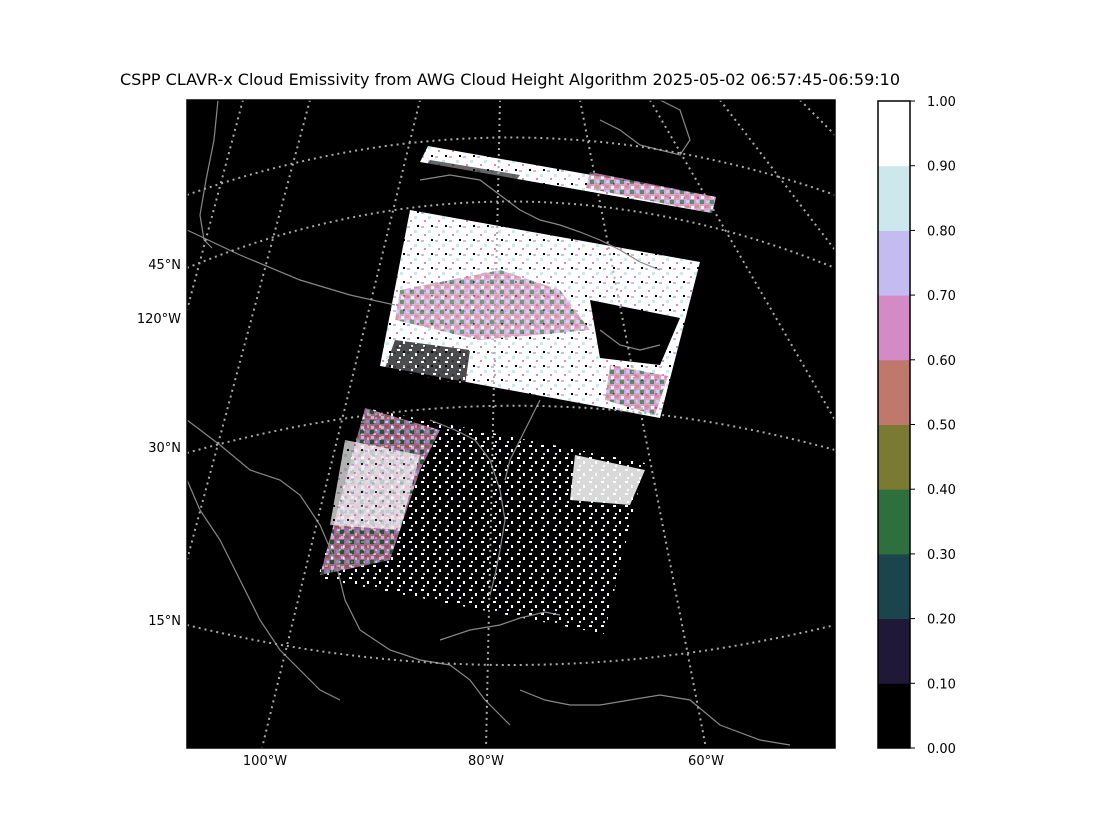 This screenshot has height=840, width=1120. Describe the element at coordinates (486, 761) in the screenshot. I see `lon-label-80w: 80°W` at that location.